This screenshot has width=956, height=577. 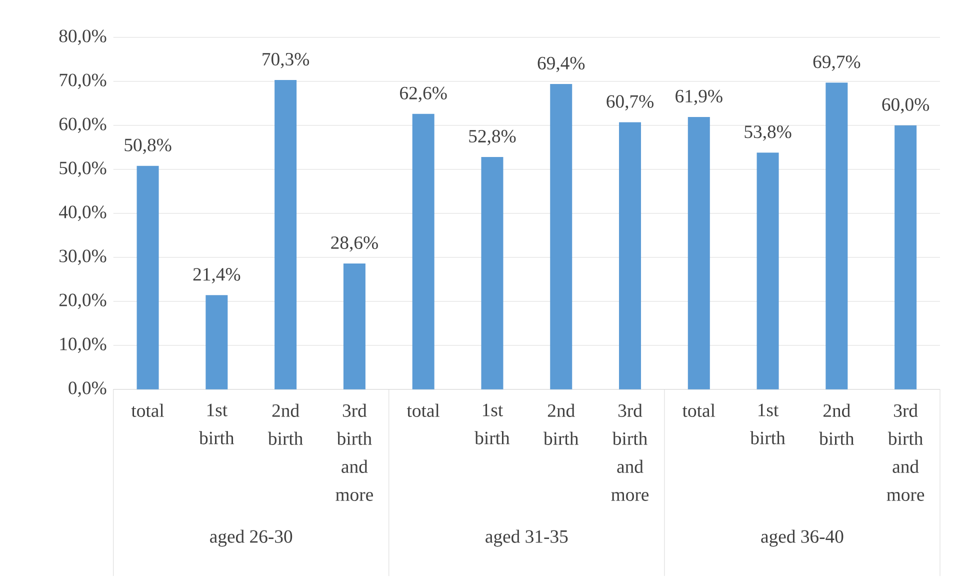 What do you see at coordinates (630, 102) in the screenshot?
I see `data-label: 60,7%` at bounding box center [630, 102].